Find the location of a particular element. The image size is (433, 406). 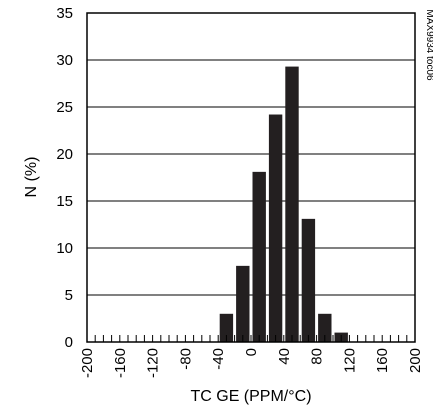

y-tick-label: 10 is located at coordinates (64, 248).